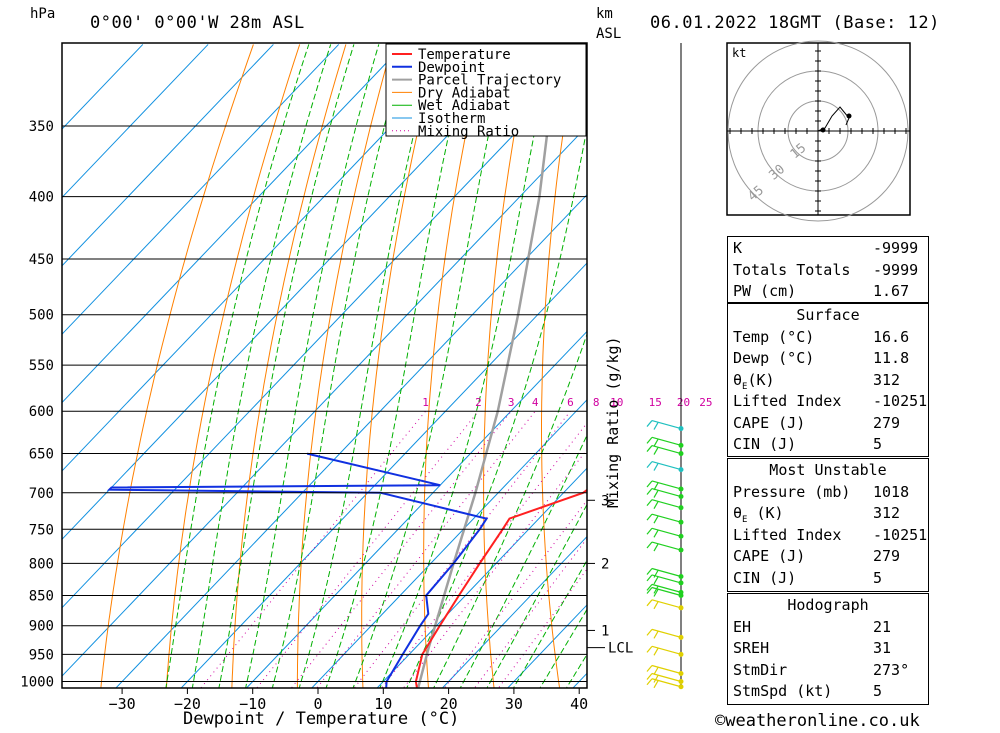 This screenshot has height=733, width=1000. I want to click on dewpoint-line, so click(297, 570).